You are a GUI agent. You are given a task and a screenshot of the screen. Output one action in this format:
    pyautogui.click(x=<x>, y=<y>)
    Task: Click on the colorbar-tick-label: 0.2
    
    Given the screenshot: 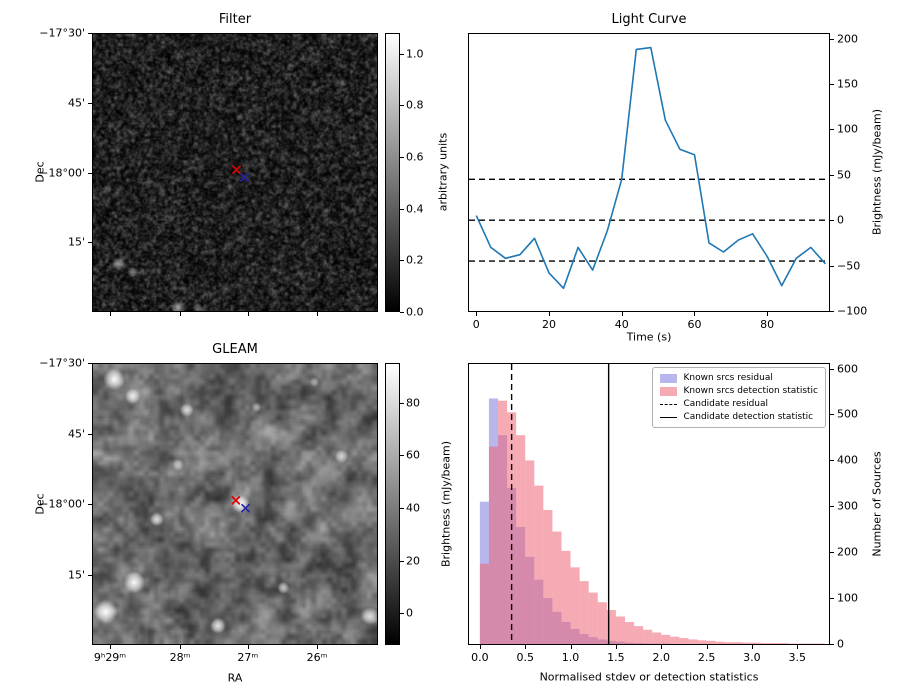 What is the action you would take?
    pyautogui.click(x=415, y=260)
    